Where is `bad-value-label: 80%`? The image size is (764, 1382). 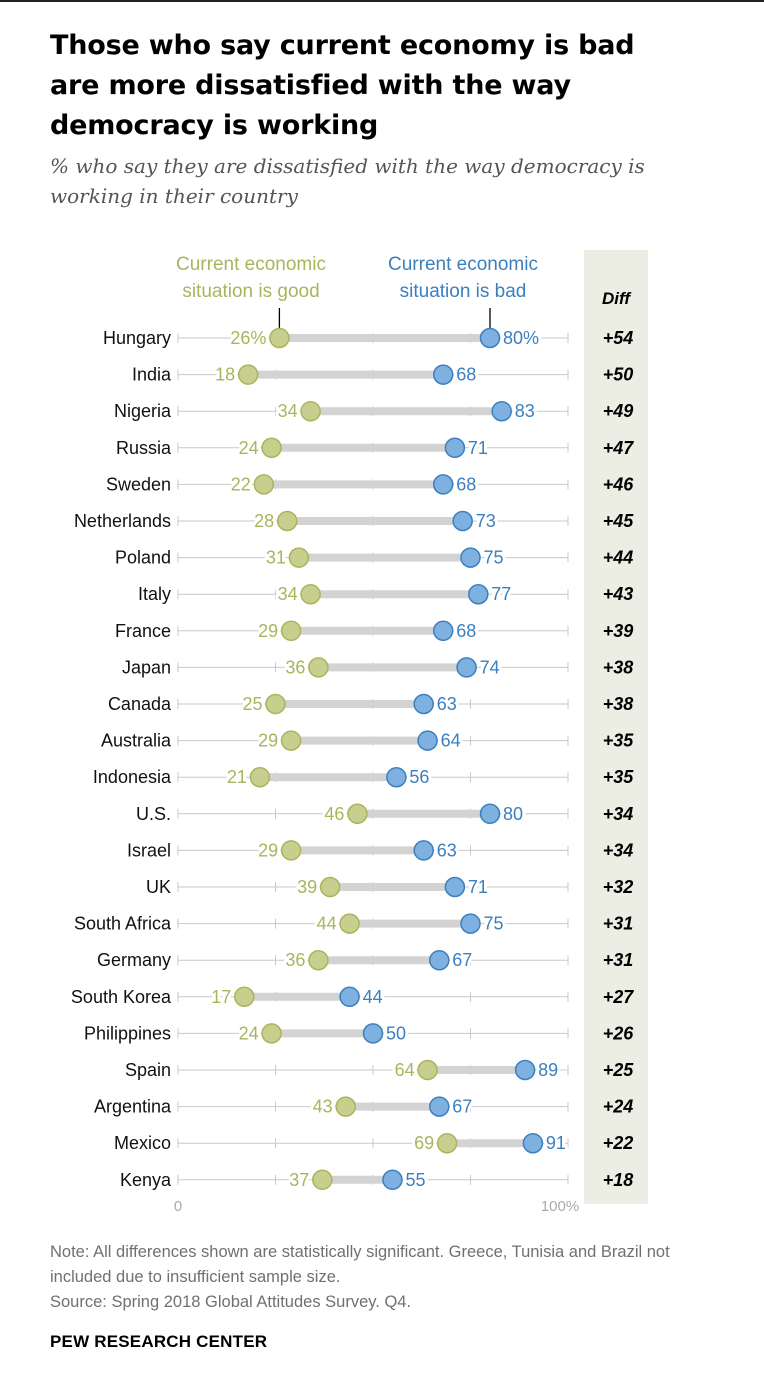 bad-value-label: 80% is located at coordinates (521, 338).